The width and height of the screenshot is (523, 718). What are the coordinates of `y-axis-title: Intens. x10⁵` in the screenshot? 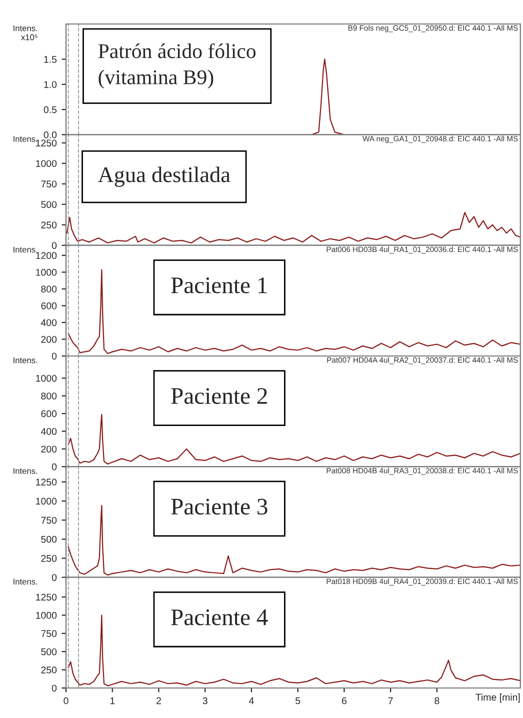 It's located at (26, 32).